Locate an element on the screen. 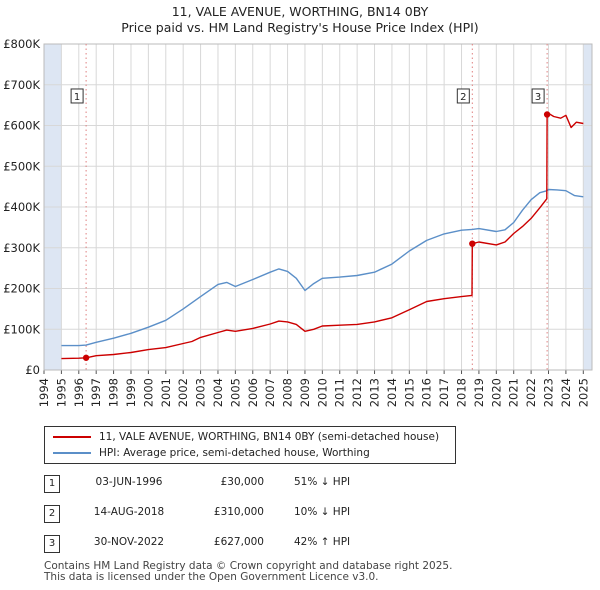 The width and height of the screenshot is (600, 590). x-tick-label: 2021 is located at coordinates (514, 392).